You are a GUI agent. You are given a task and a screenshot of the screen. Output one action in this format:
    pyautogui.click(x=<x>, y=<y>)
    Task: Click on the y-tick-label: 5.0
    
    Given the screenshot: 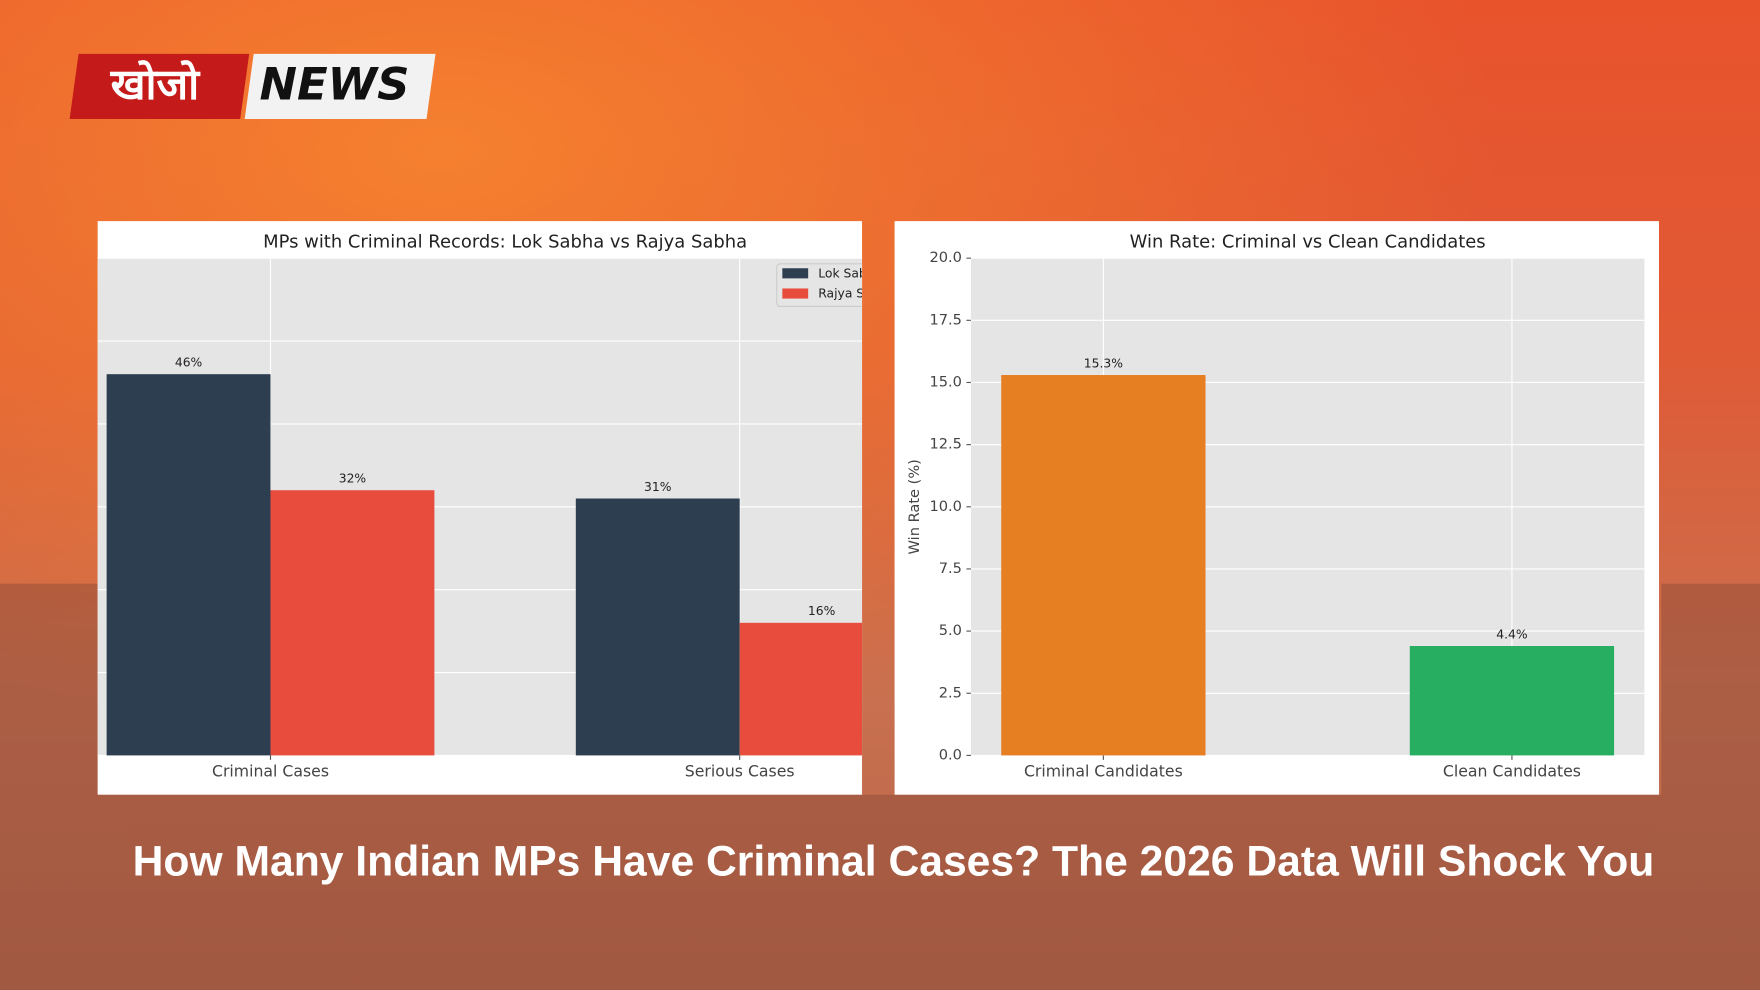 What is the action you would take?
    pyautogui.click(x=950, y=630)
    